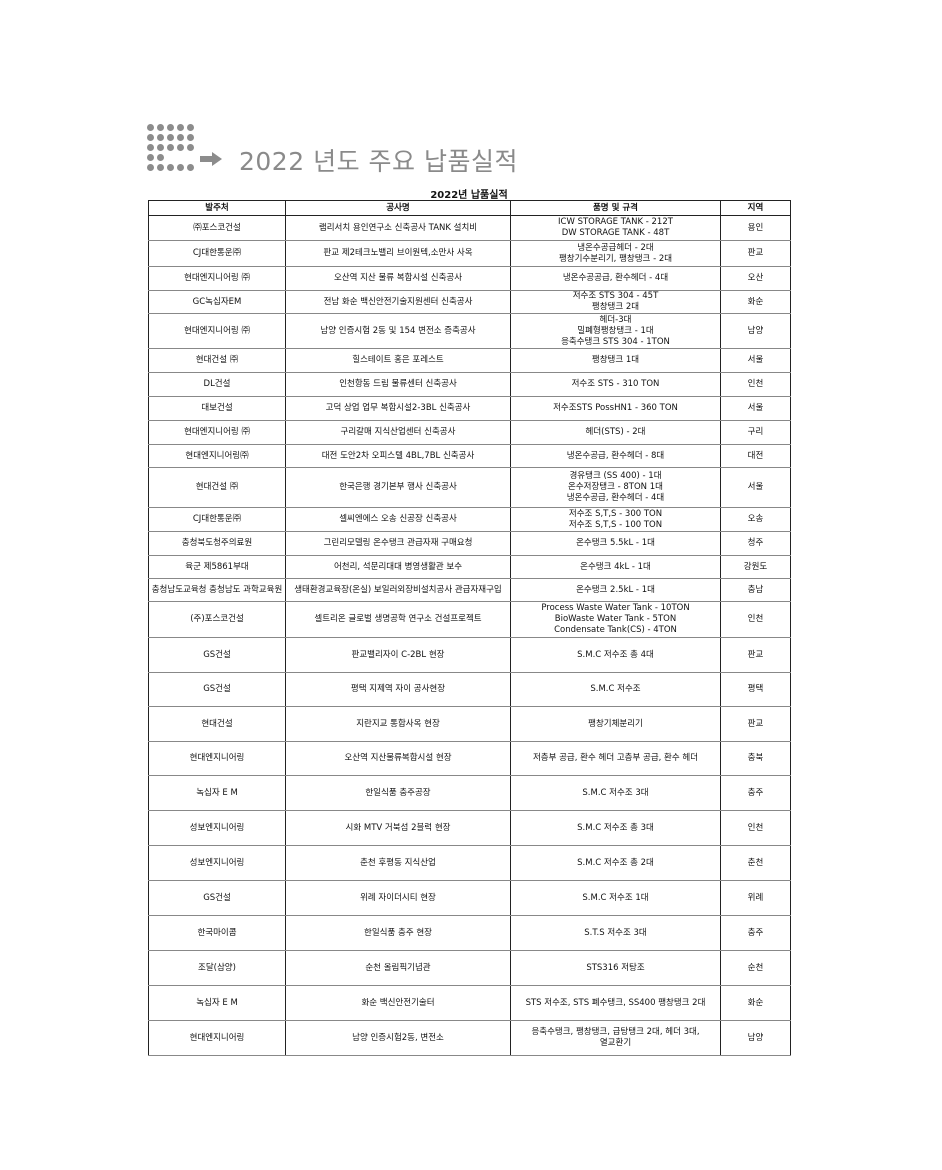 This screenshot has width=942, height=1170. What do you see at coordinates (398, 253) in the screenshot?
I see `cell-project: 판교 제2테크노밸리 브이원텍,소만사 사옥` at bounding box center [398, 253].